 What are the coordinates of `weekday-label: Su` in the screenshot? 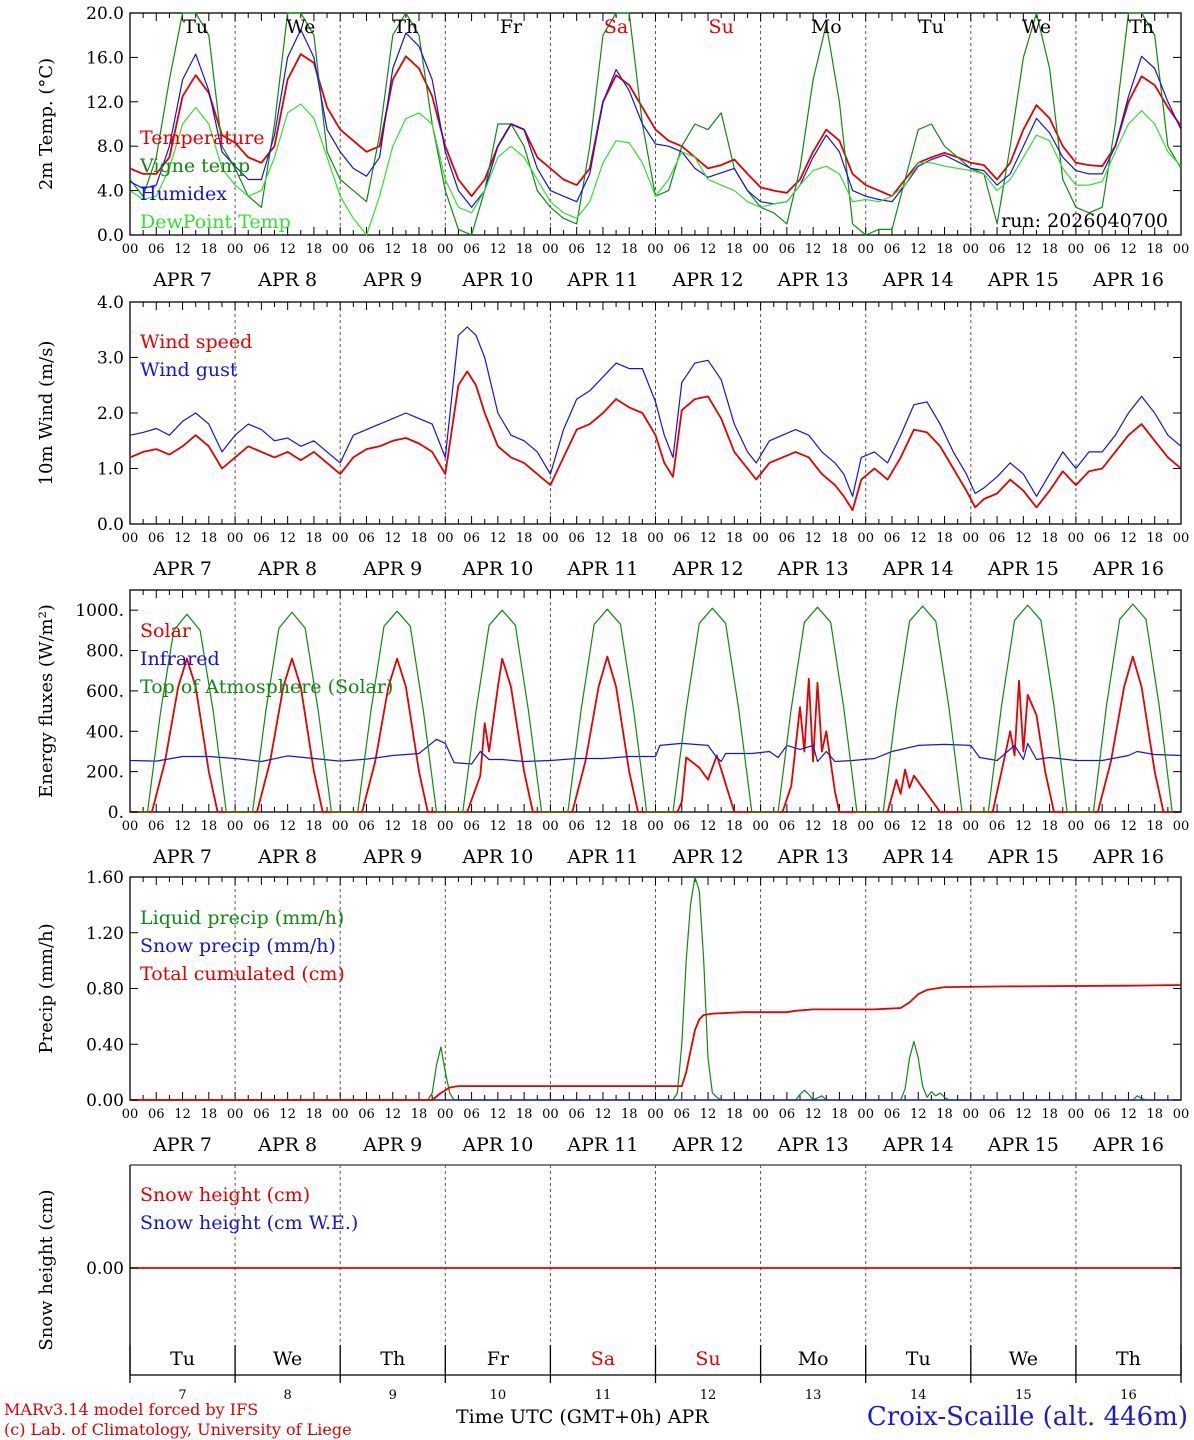 It's located at (721, 27).